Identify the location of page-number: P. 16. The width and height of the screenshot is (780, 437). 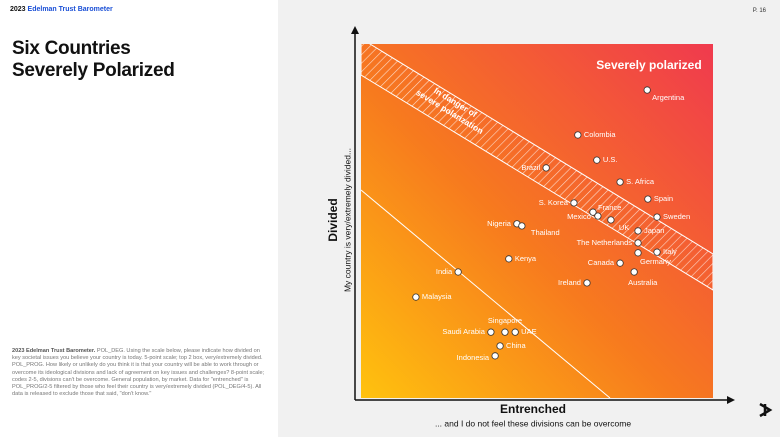
(759, 11).